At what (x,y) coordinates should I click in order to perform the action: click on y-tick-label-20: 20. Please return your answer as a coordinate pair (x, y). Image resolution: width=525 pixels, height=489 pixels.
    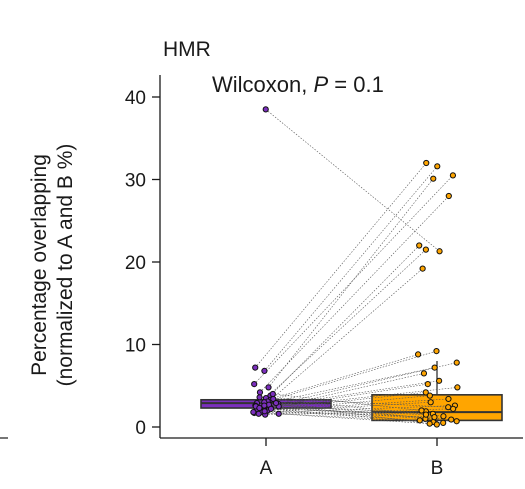
    Looking at the image, I should click on (135, 263).